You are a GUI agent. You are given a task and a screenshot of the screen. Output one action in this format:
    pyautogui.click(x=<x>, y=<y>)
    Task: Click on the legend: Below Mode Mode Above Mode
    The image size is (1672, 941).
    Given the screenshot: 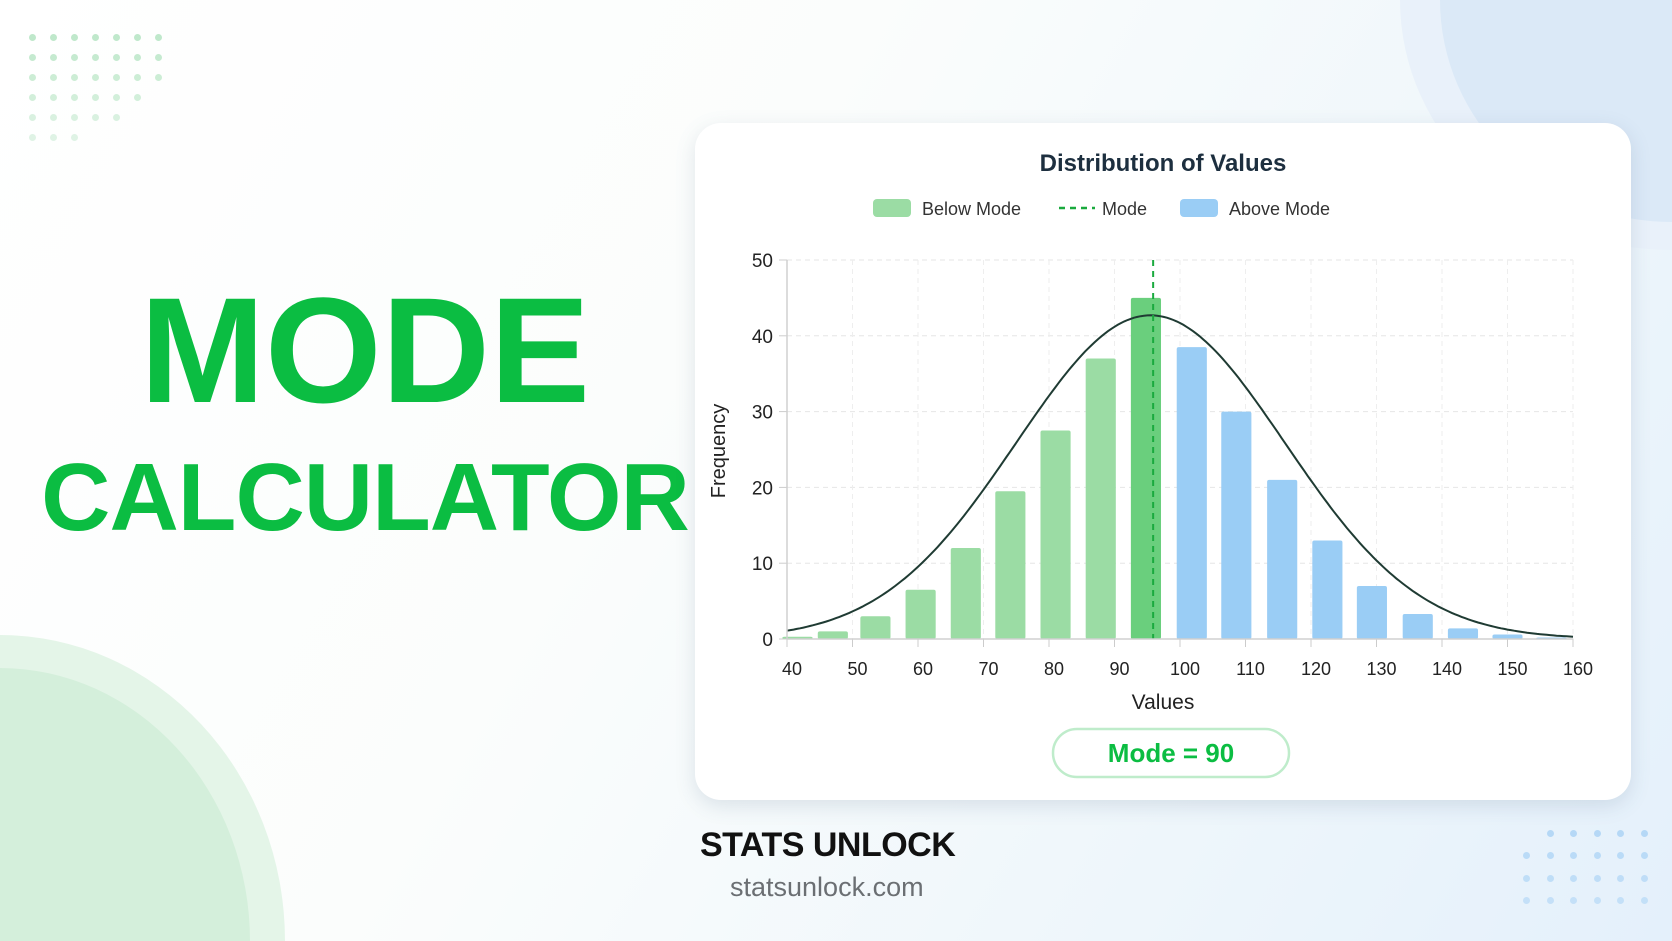 What is the action you would take?
    pyautogui.click(x=1101, y=209)
    